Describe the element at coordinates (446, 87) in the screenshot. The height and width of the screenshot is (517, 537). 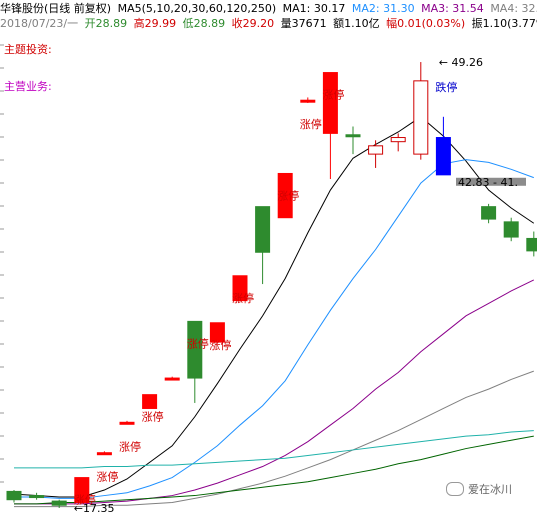
I see `candle-note: 跌停` at that location.